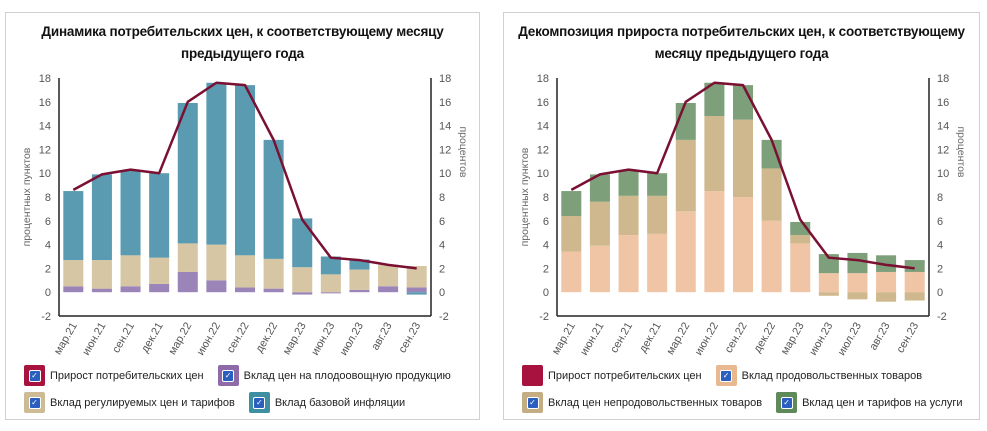 The height and width of the screenshot is (431, 987). I want to click on legend-item: ✓ Вклад цен на плодоовощную продукцию, so click(334, 375).